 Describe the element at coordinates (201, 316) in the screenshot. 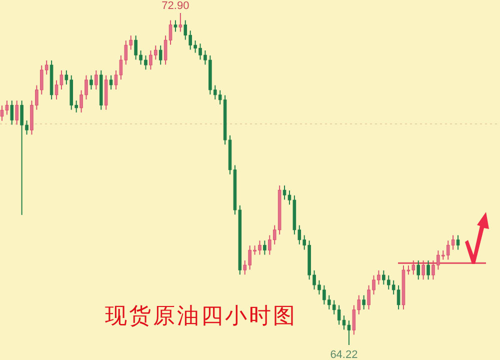

I see `text: 现货原油四小时图` at that location.